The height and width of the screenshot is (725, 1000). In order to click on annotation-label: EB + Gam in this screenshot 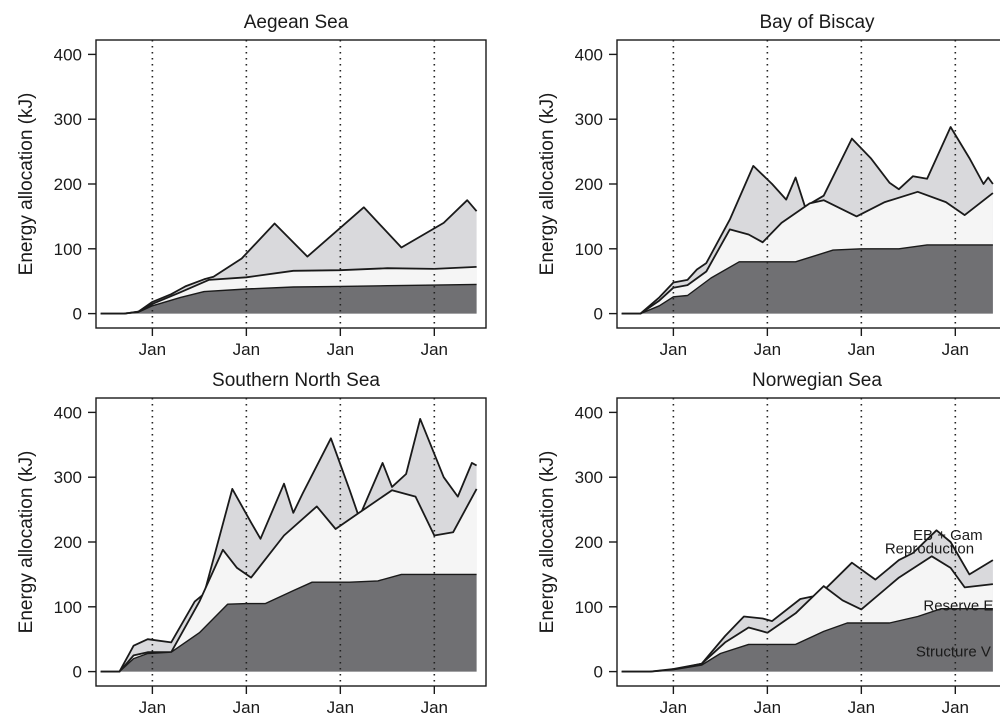, I will do `click(948, 535)`.